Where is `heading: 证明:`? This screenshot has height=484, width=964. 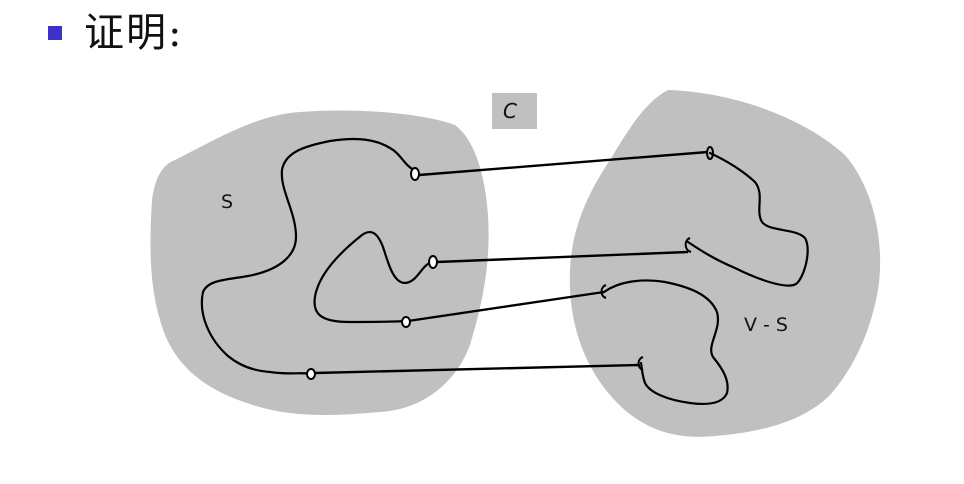 heading: 证明: is located at coordinates (115, 33).